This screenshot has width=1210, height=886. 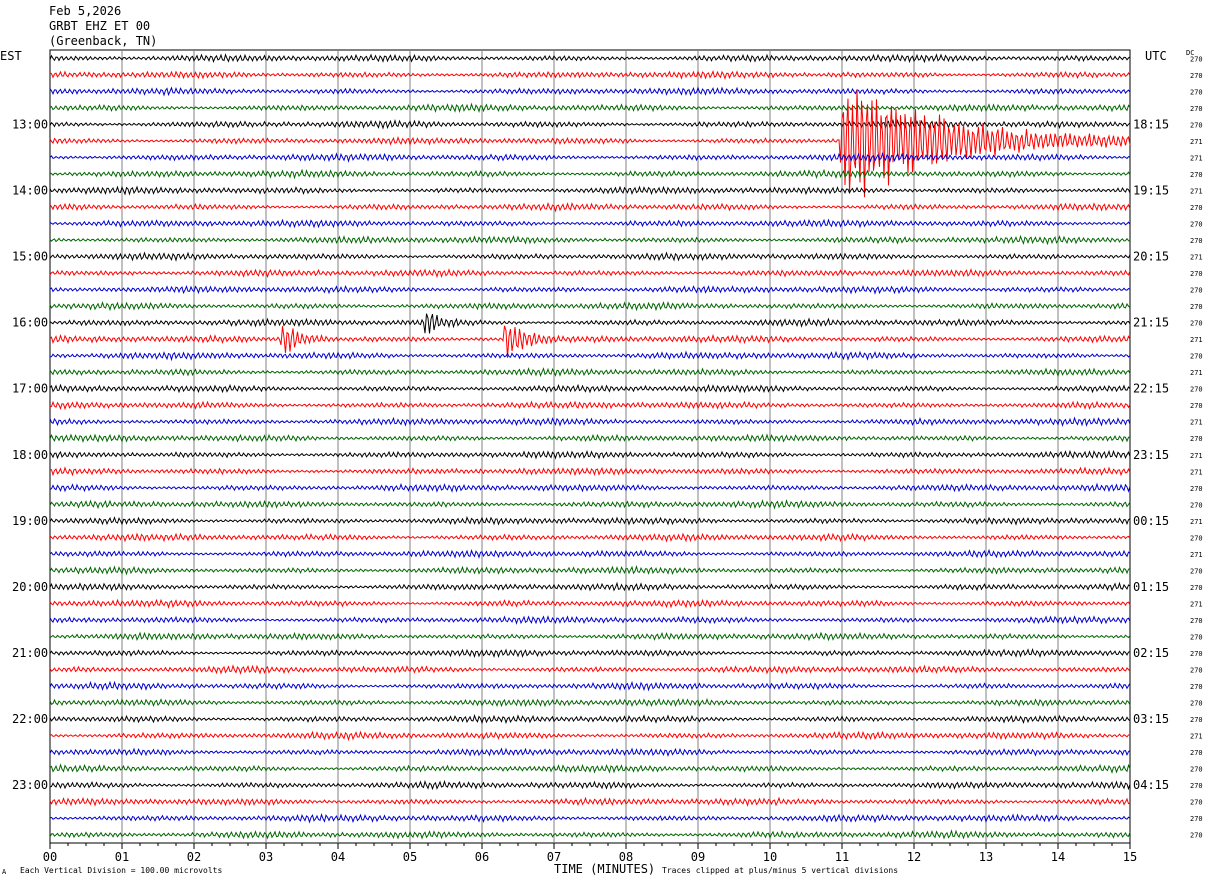 I want to click on right-time-label: 23:15, so click(x=1151, y=455).